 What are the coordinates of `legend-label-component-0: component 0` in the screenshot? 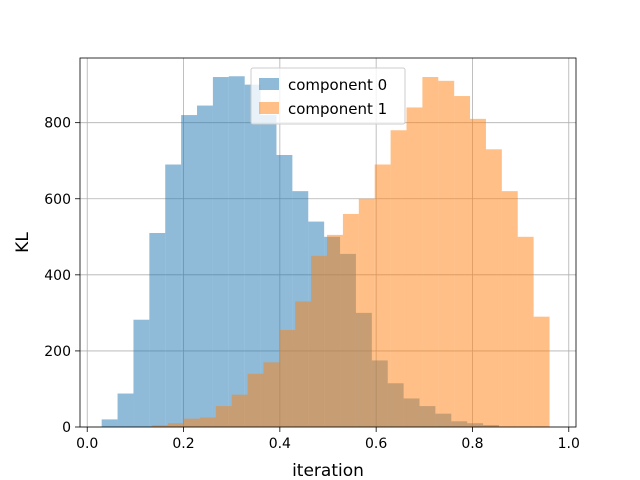 It's located at (337, 85).